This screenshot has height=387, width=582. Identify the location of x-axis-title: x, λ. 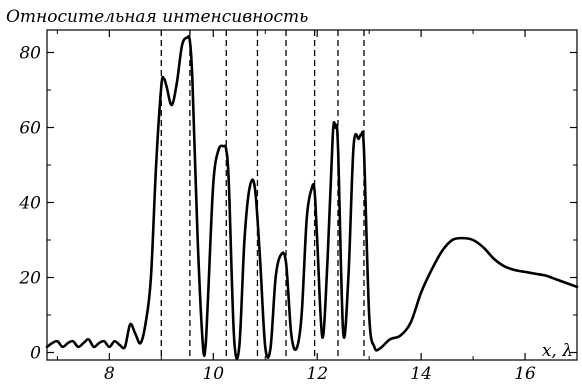
(557, 351).